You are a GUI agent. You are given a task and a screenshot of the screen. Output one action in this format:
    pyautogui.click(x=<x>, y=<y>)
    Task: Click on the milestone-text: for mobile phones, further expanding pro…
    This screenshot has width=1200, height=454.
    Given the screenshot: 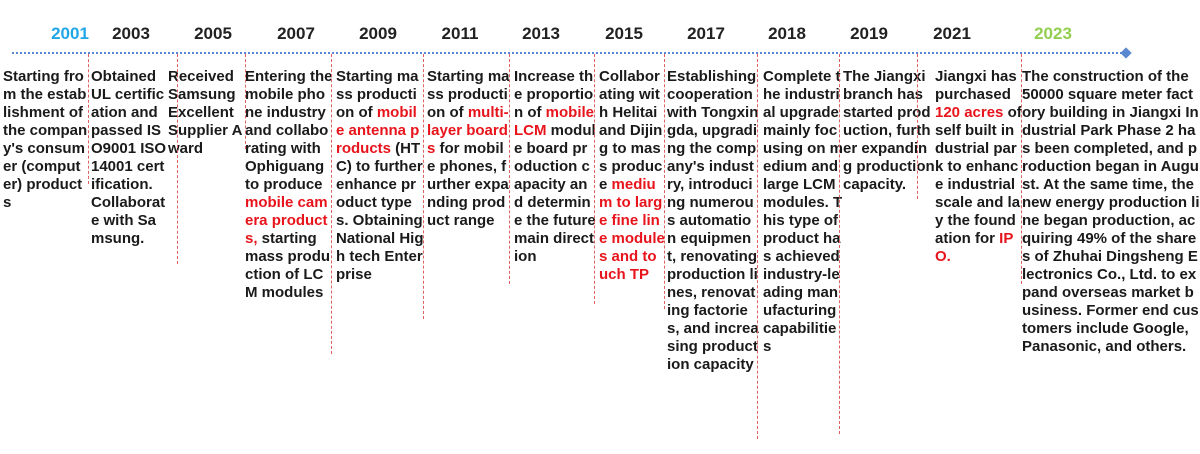 What is the action you would take?
    pyautogui.click(x=468, y=184)
    